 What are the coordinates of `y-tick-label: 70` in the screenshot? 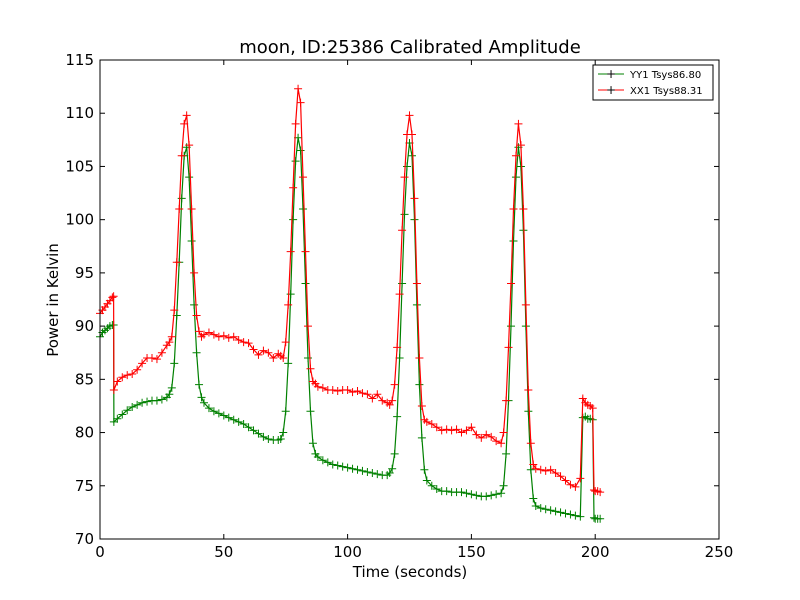 It's located at (84, 539).